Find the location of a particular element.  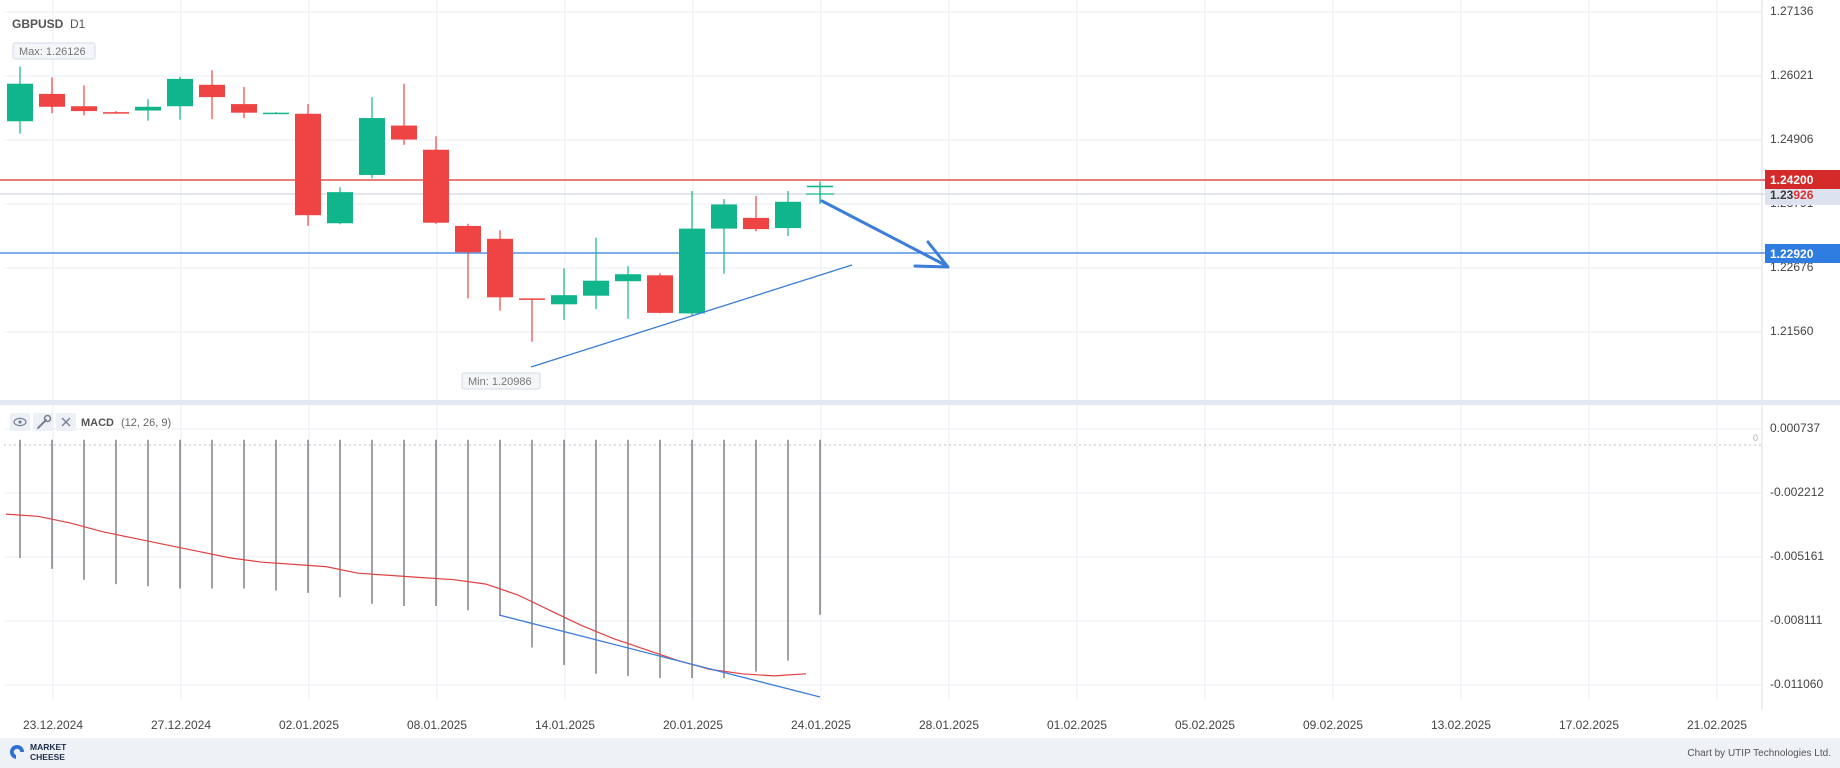

indicator-name: MACD is located at coordinates (97, 423).